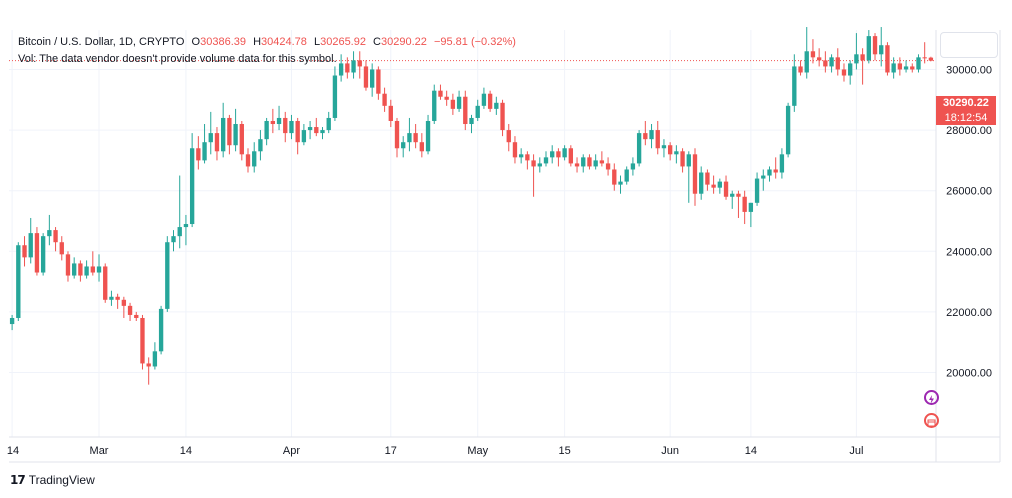  I want to click on time-axis: 14 Mar 14 Apr 17 May 15 Jun 14 Jul, so click(435, 451).